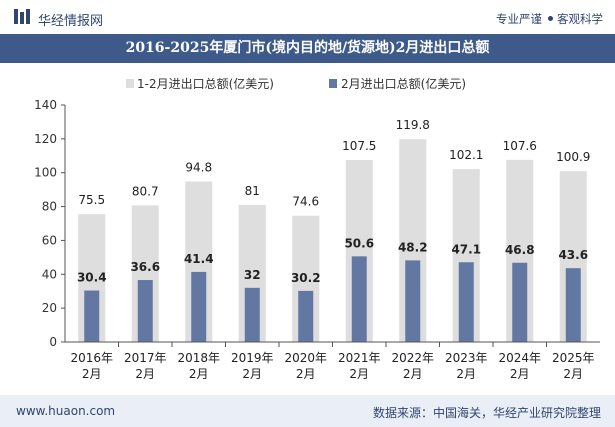 This screenshot has height=427, width=615. What do you see at coordinates (573, 157) in the screenshot?
I see `data-label-total: 100.9` at bounding box center [573, 157].